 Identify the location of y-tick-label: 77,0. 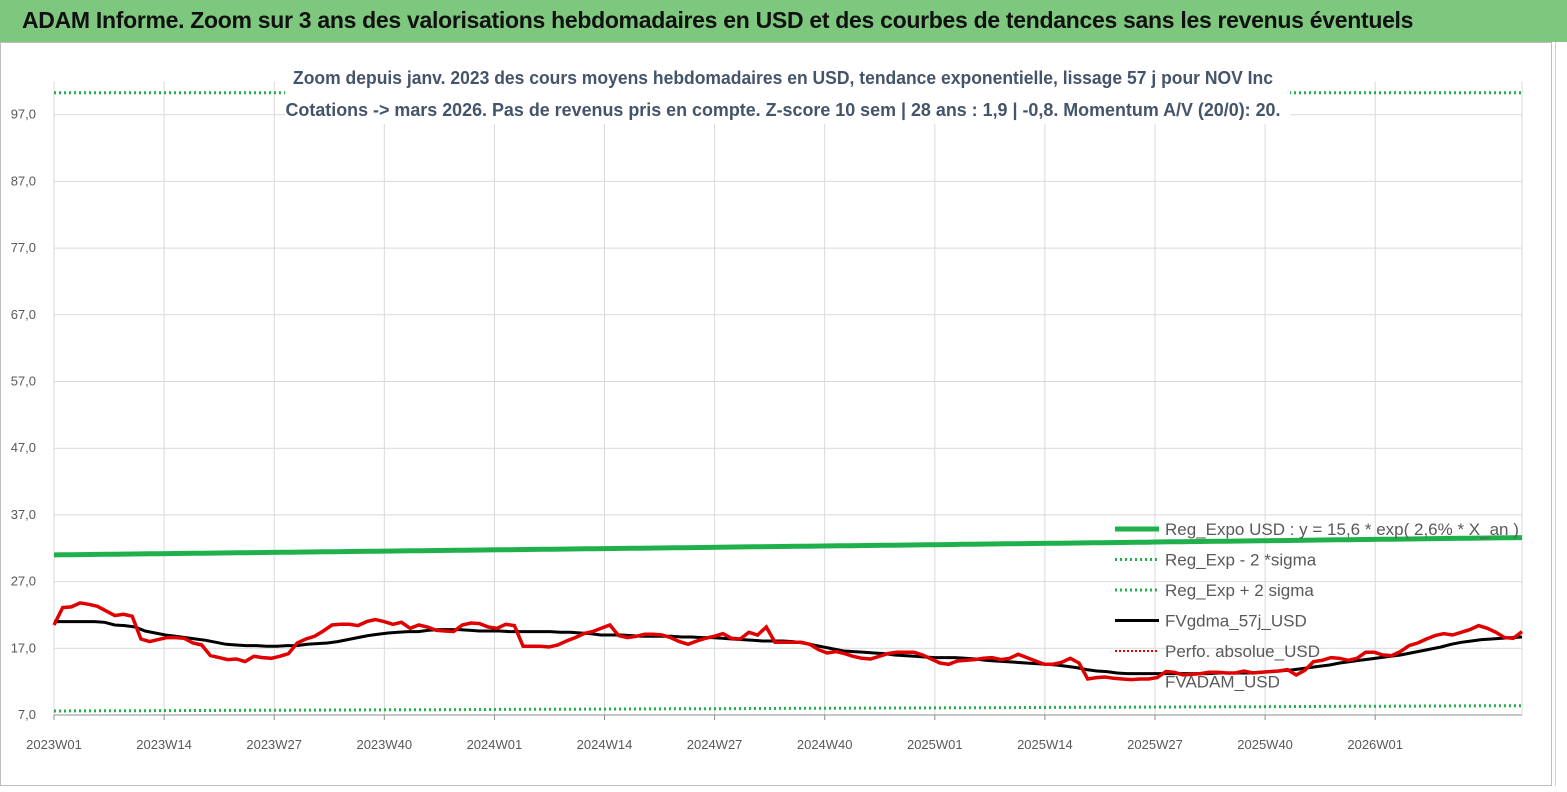
(23, 247).